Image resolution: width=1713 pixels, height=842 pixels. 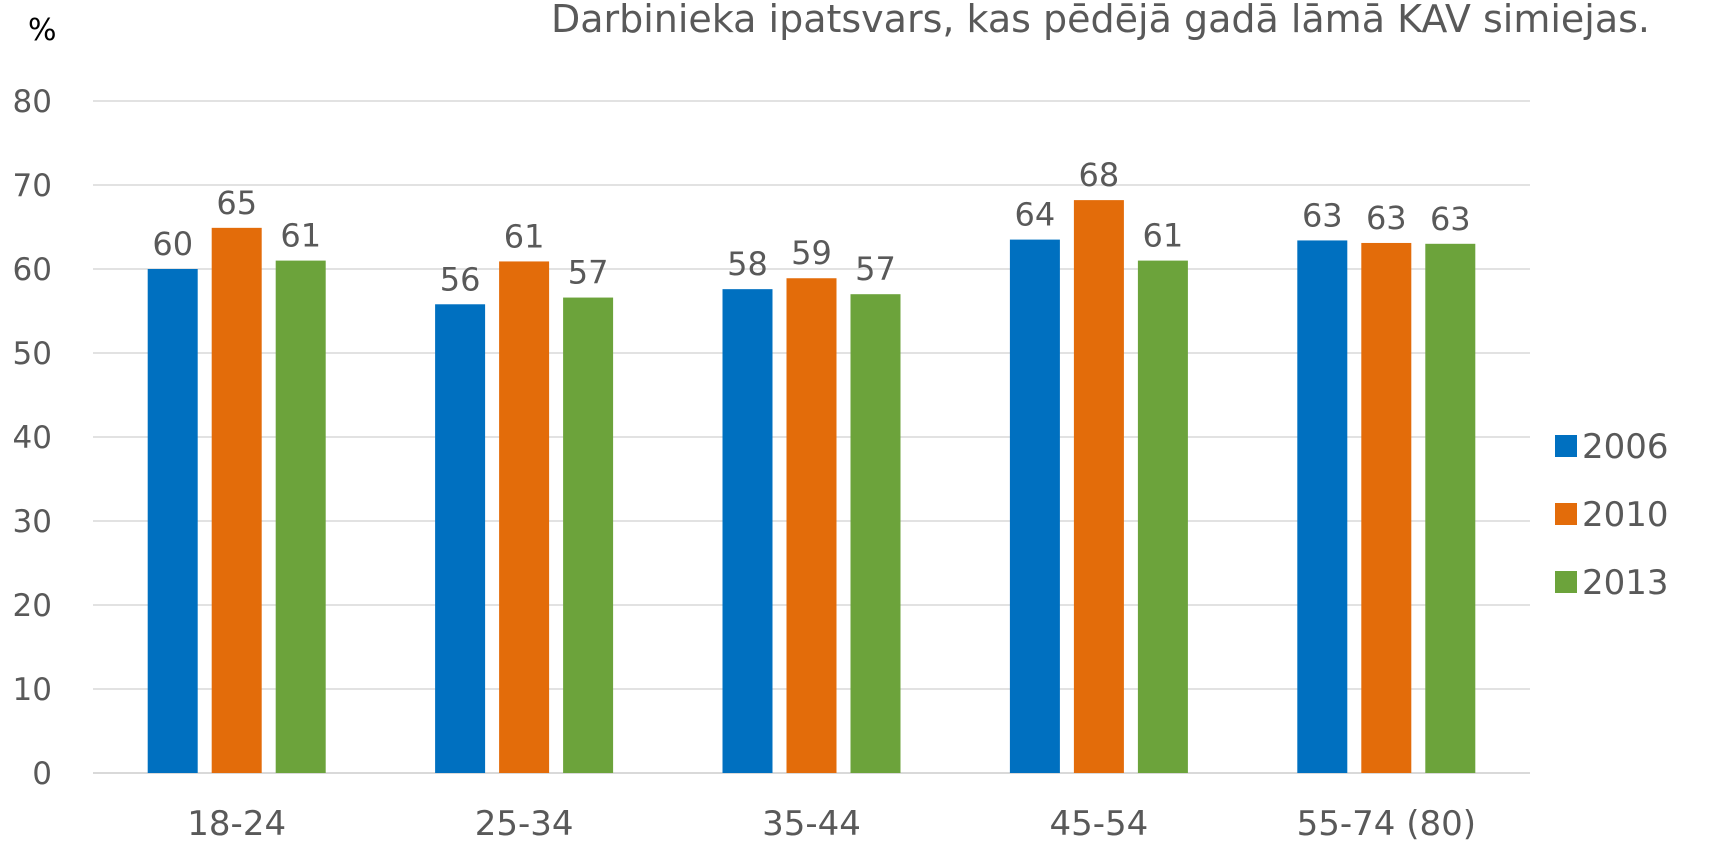 What do you see at coordinates (1625, 583) in the screenshot?
I see `legend-label-2013: 2013` at bounding box center [1625, 583].